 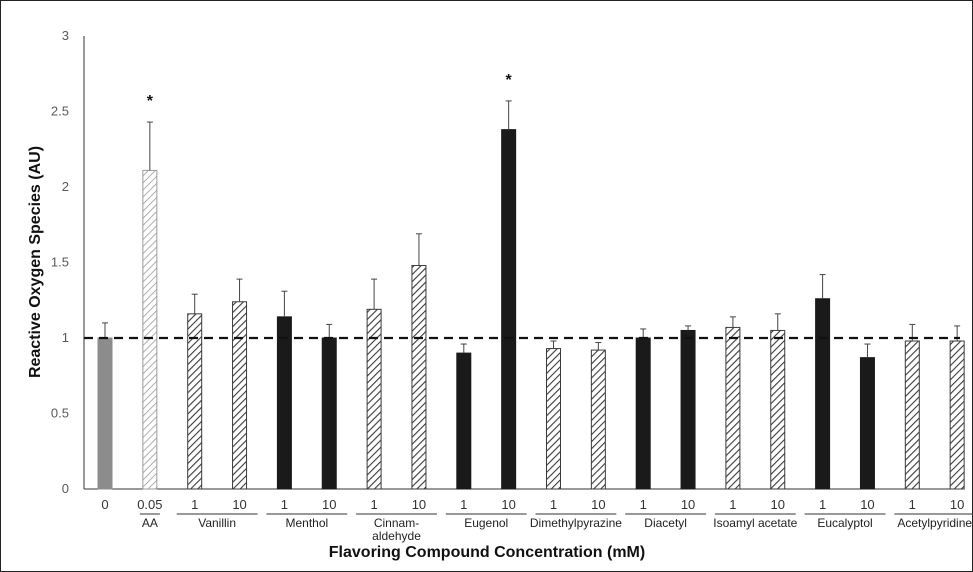 I want to click on group-label: Acetylpyridine, so click(x=934, y=523).